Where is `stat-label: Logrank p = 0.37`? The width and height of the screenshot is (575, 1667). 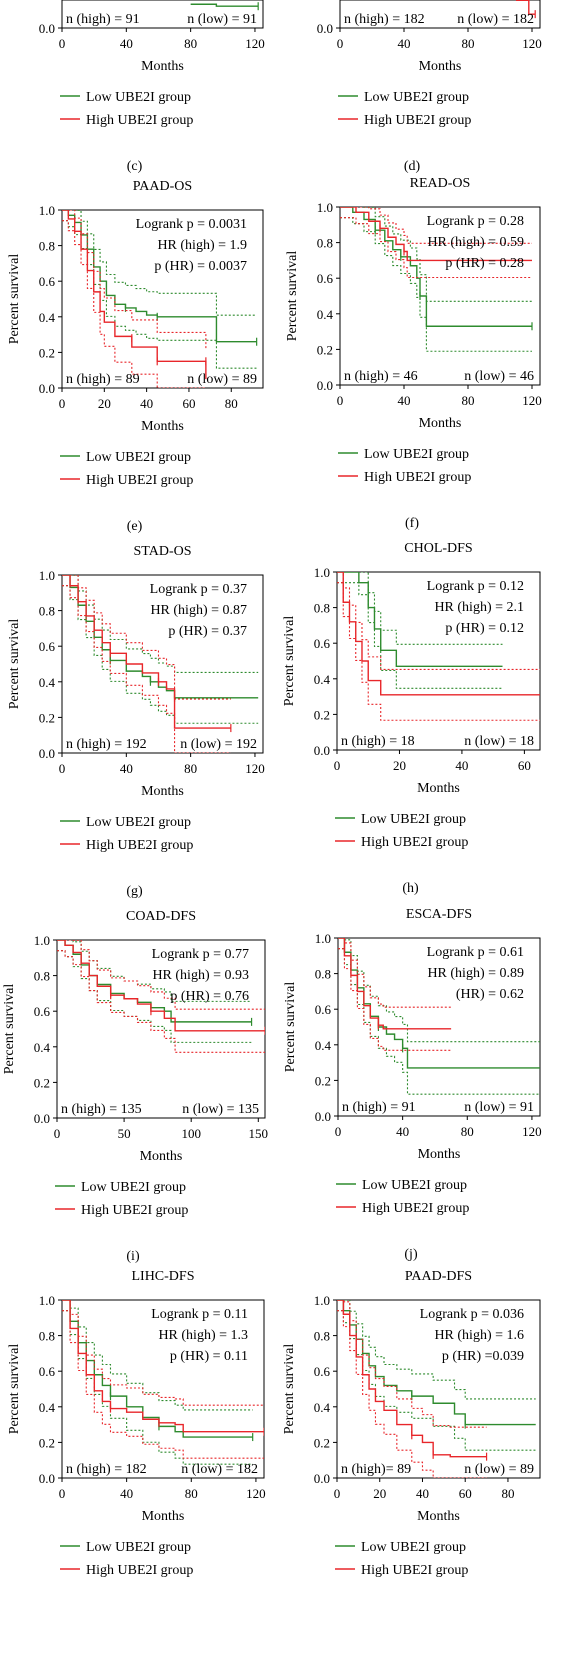
stat-label: Logrank p = 0.37 is located at coordinates (198, 589).